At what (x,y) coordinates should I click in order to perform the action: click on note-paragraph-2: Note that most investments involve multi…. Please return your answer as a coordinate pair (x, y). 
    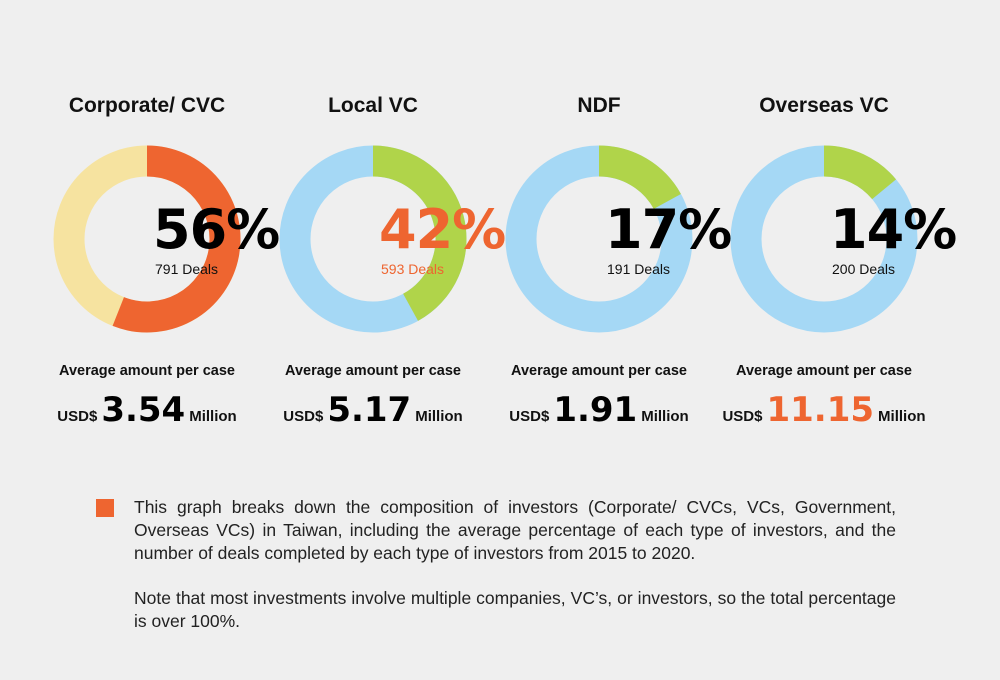
    Looking at the image, I should click on (515, 609).